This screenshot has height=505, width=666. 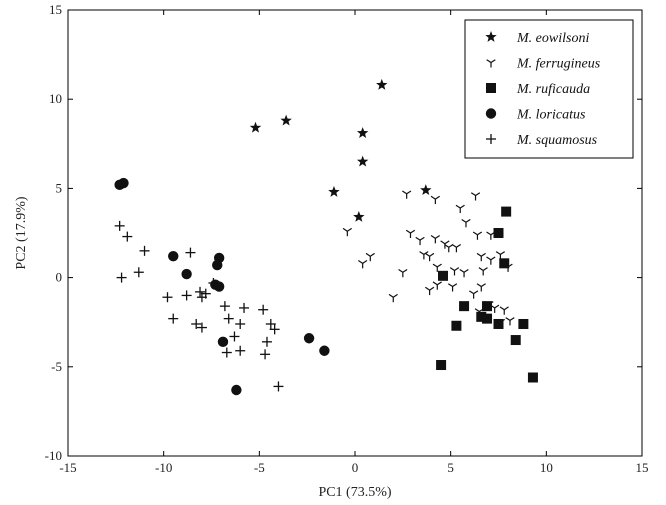 I want to click on x-axis-title: PC1 (73.5%), so click(x=354, y=492).